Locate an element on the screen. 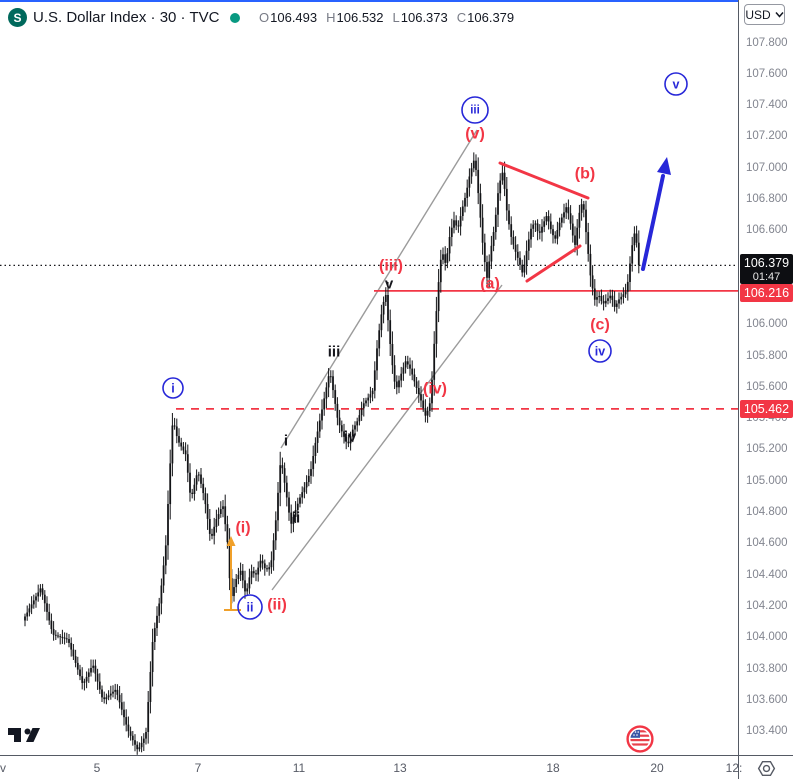 The width and height of the screenshot is (793, 779). price-tick: 104.800 is located at coordinates (767, 512).